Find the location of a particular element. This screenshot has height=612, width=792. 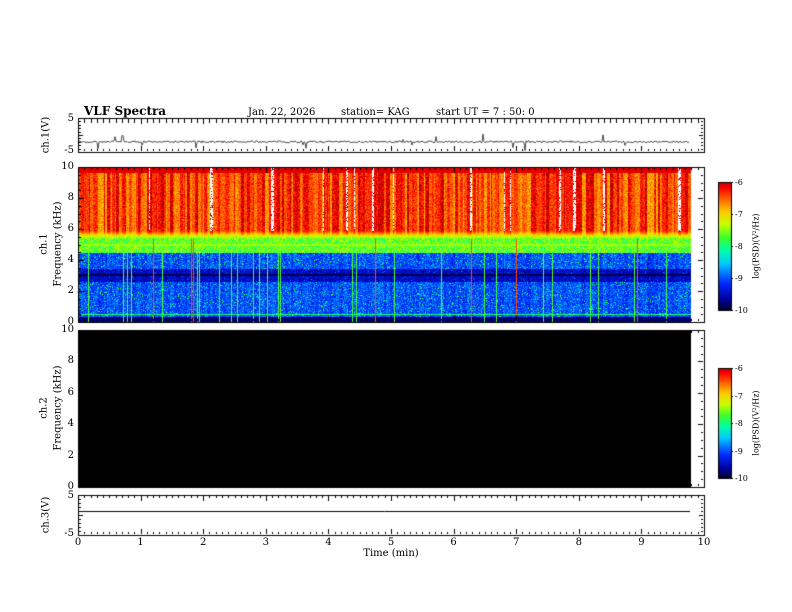

start-ut-label: start UT = 7 : 50: 0 is located at coordinates (485, 112).